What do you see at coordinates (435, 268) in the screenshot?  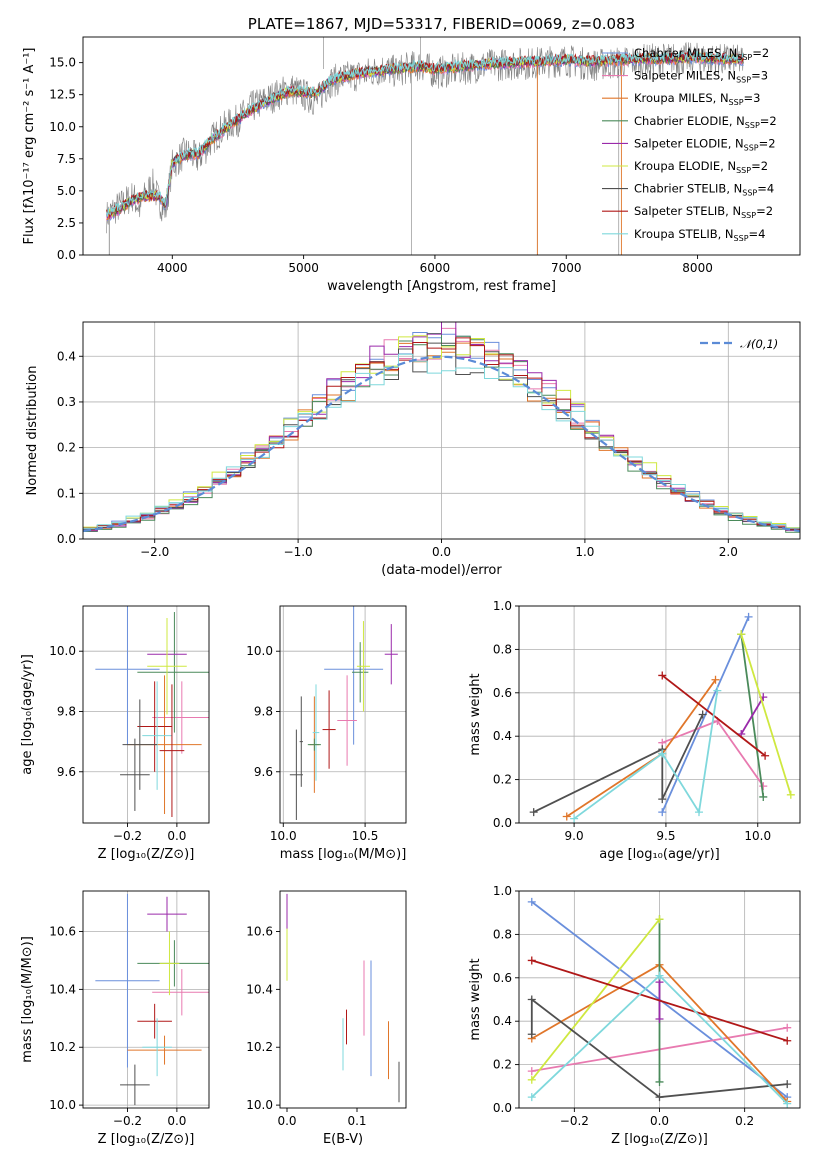 I see `spectrum-panel-xtick-label: 6000` at bounding box center [435, 268].